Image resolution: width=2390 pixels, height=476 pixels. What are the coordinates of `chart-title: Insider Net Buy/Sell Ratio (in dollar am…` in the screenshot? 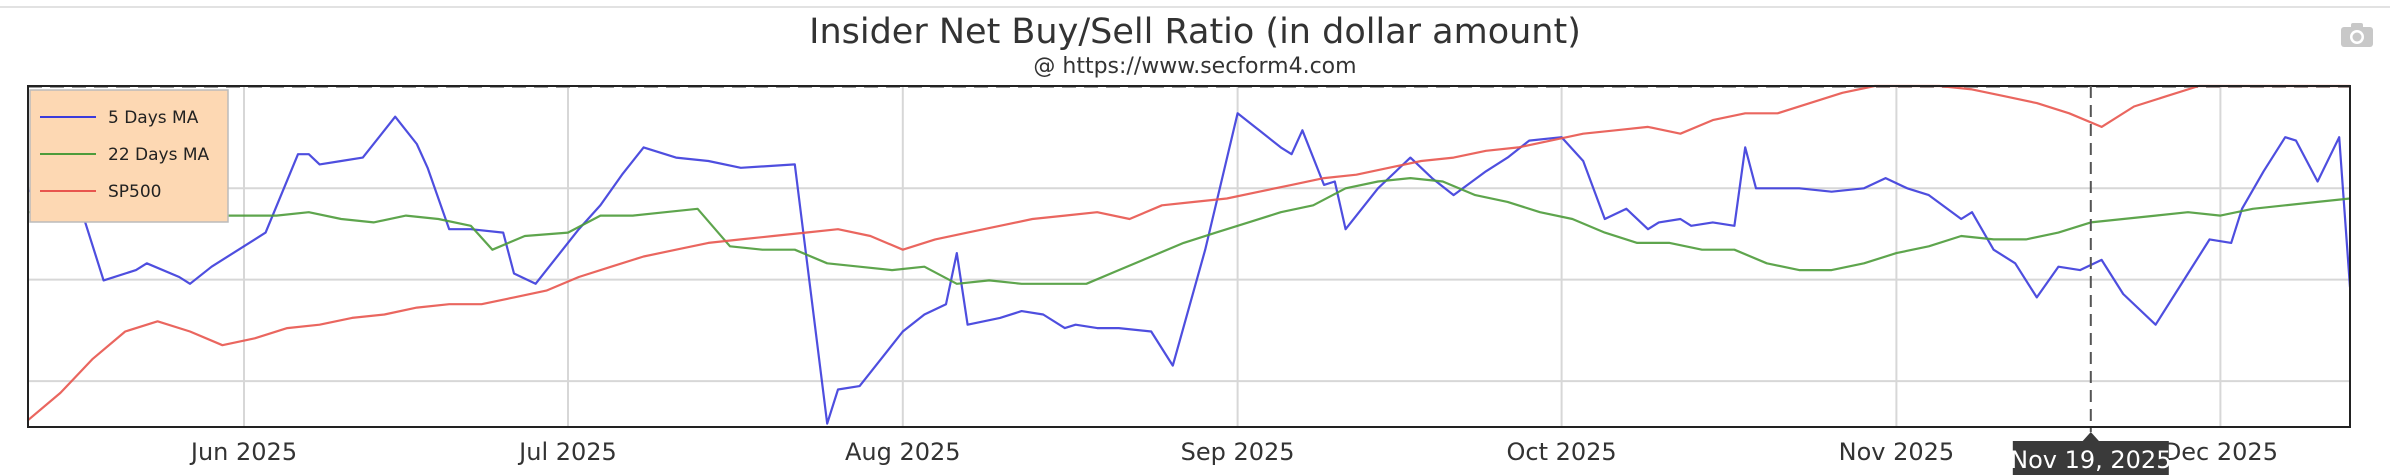 It's located at (1195, 32).